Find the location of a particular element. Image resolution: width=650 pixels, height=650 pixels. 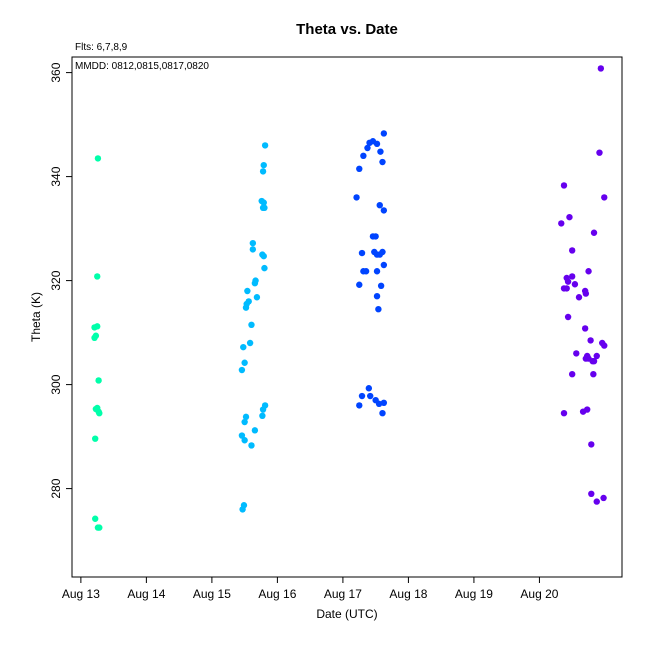

x-tick-label: Aug 20 is located at coordinates (539, 594).